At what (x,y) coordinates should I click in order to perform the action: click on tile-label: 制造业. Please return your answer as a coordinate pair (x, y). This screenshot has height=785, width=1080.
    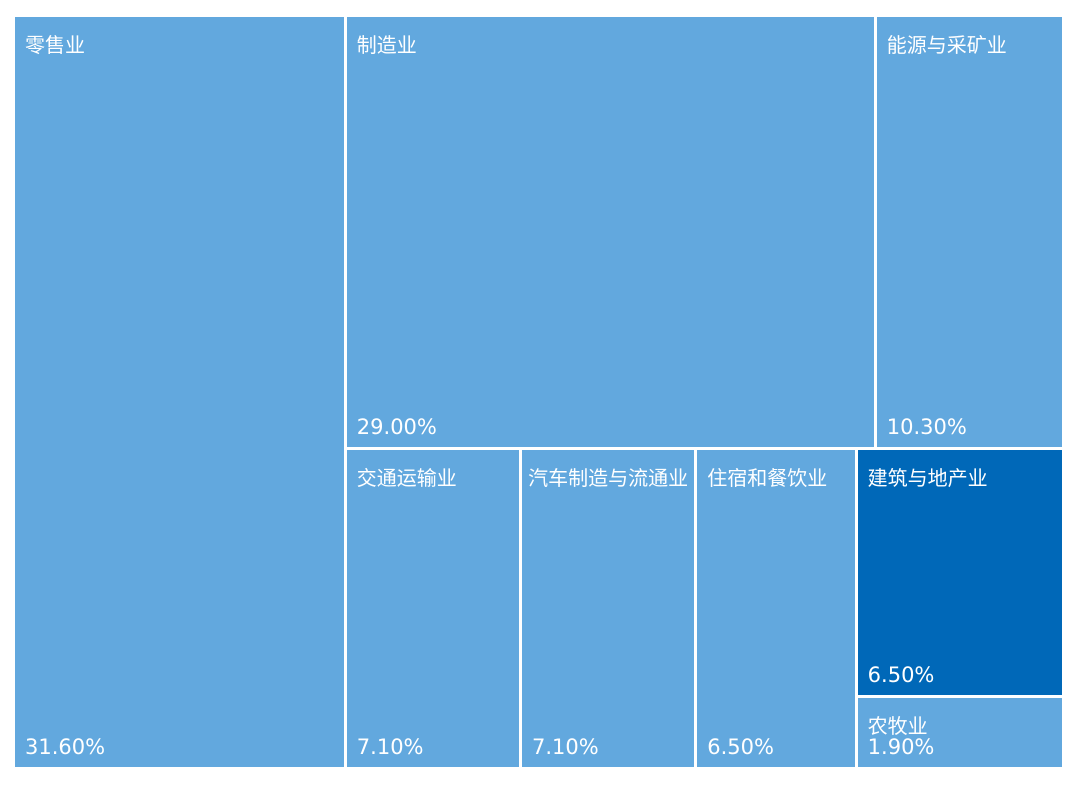
    Looking at the image, I should click on (386, 45).